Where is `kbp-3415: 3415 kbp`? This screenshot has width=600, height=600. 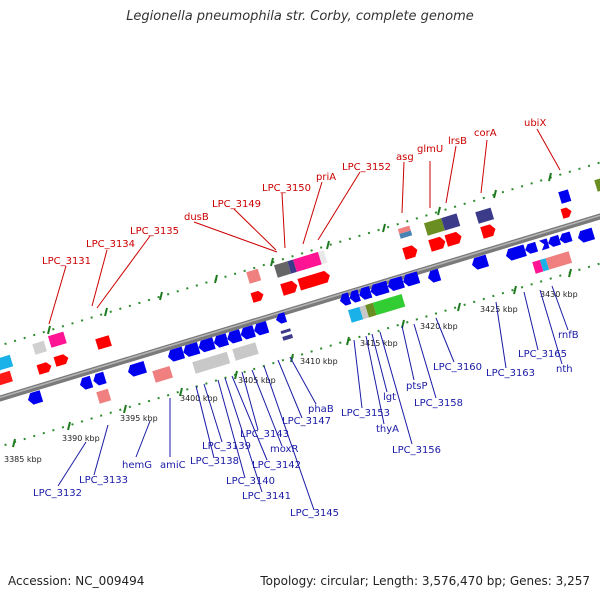 kbp-3415: 3415 kbp is located at coordinates (379, 343).